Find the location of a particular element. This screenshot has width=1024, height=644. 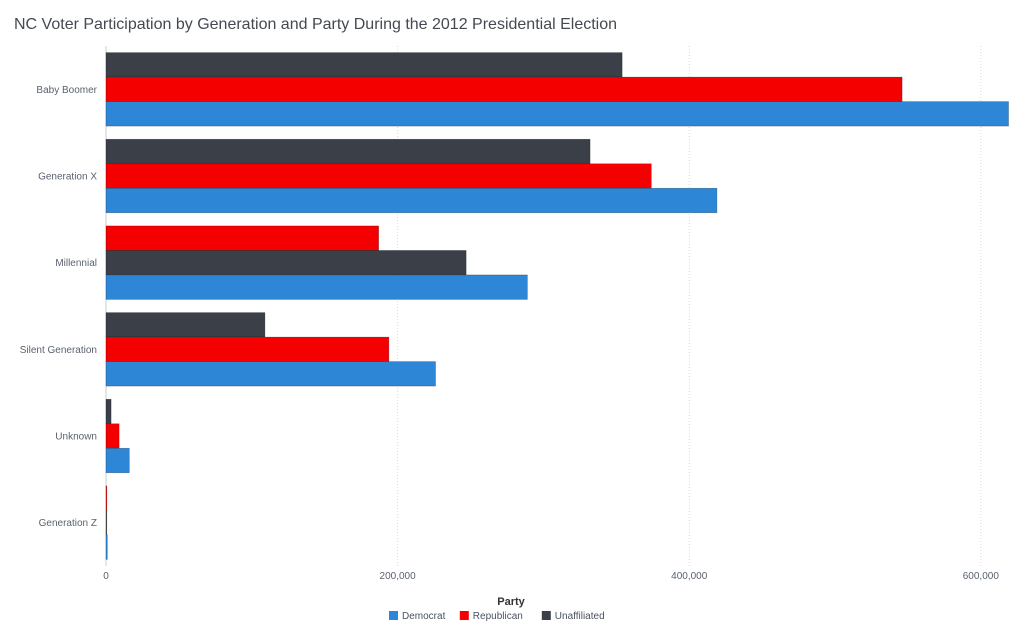

bar-generation-z-republican is located at coordinates (106, 498).